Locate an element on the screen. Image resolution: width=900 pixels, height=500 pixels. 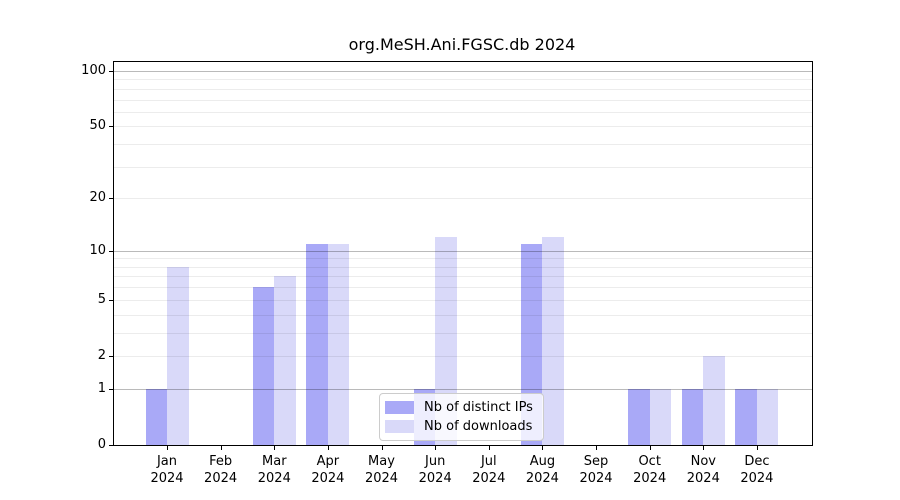
legend-label-distinct-ips: Nb of distinct IPs is located at coordinates (478, 408).